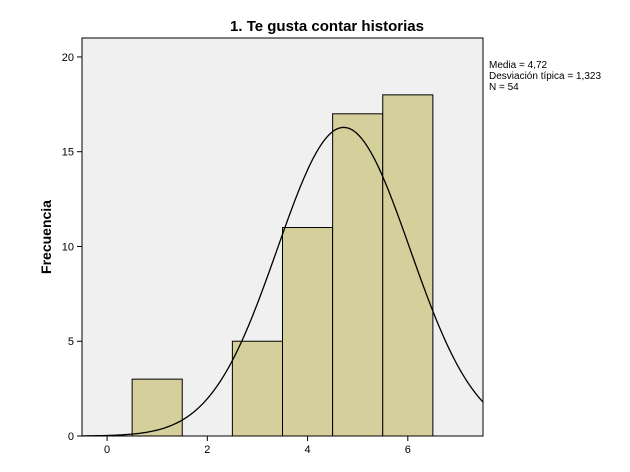  What do you see at coordinates (257, 446) in the screenshot?
I see `x-axis: 0 2 4 6` at bounding box center [257, 446].